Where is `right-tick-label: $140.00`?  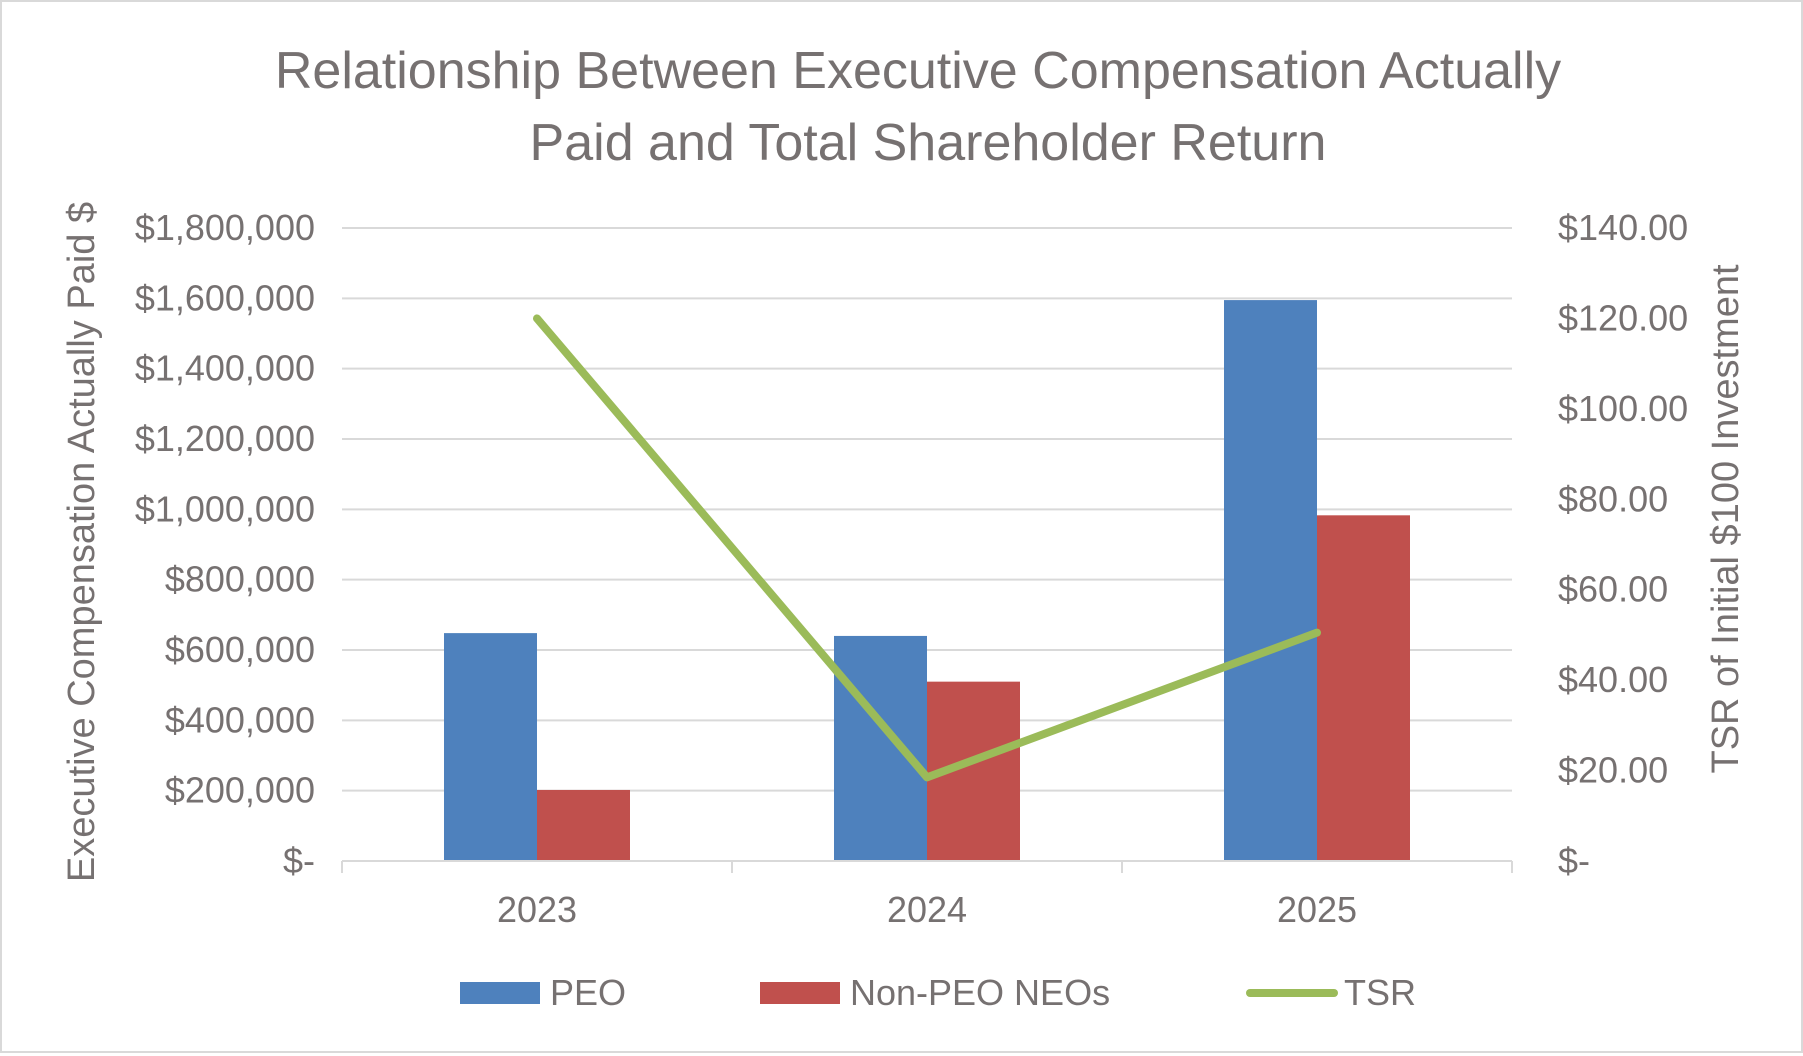
right-tick-label: $140.00 is located at coordinates (1623, 227).